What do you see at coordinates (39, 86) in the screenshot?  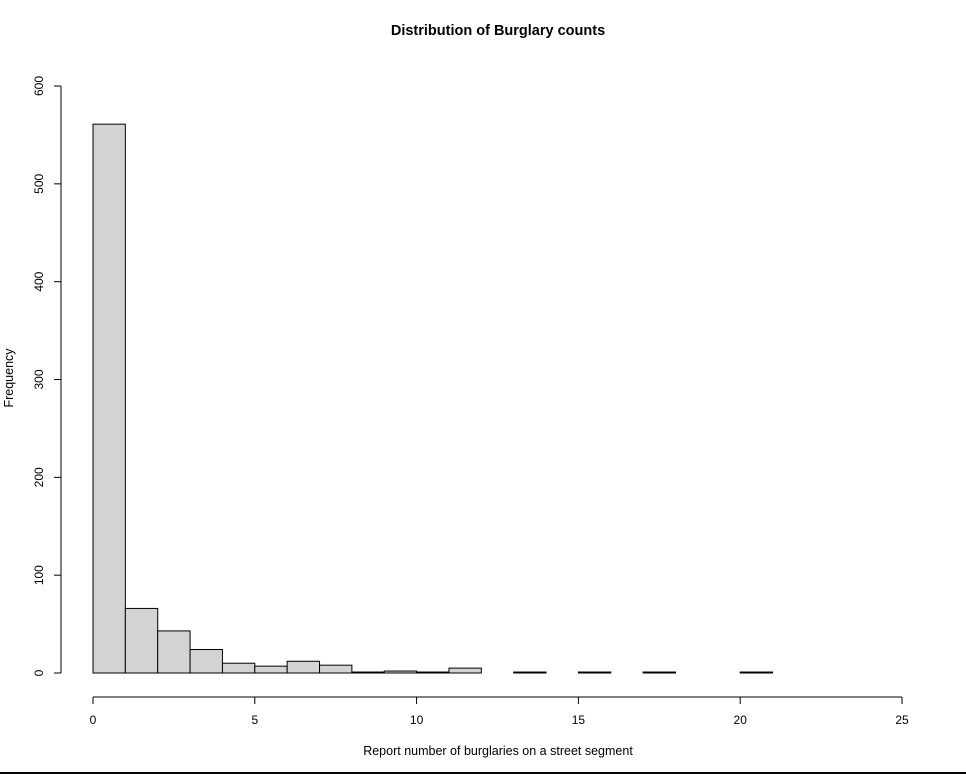 I see `y-tick-label: 600` at bounding box center [39, 86].